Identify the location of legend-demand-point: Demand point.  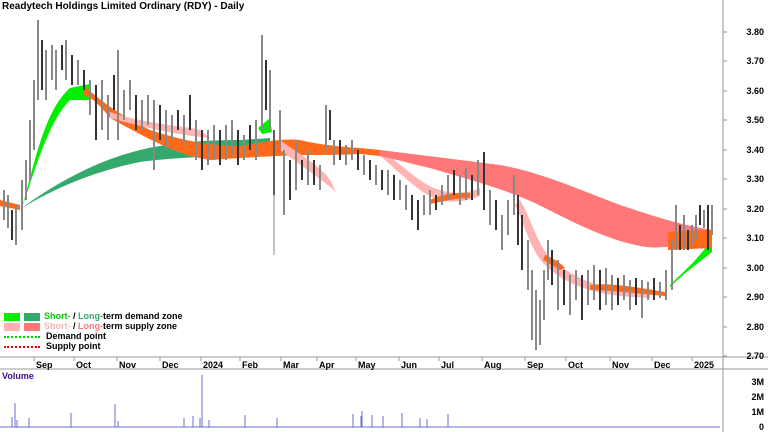
(93, 336).